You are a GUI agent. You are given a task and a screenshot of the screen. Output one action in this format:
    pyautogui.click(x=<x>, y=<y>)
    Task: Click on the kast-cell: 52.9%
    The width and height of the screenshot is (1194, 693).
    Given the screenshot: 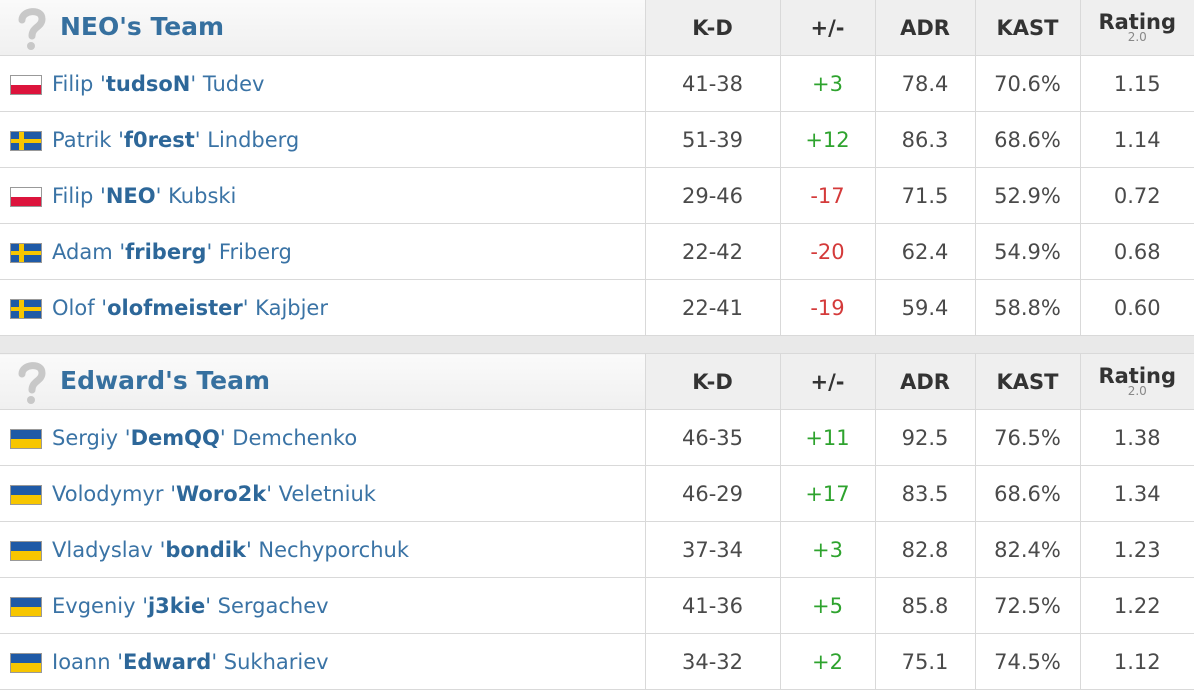 What is the action you would take?
    pyautogui.click(x=1027, y=195)
    